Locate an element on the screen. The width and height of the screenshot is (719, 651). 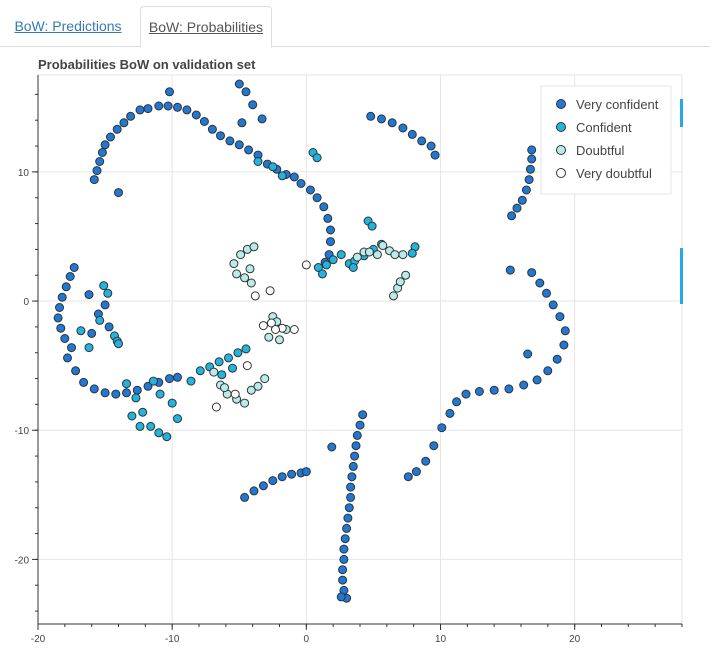
x-tick-label: -10 is located at coordinates (172, 639).